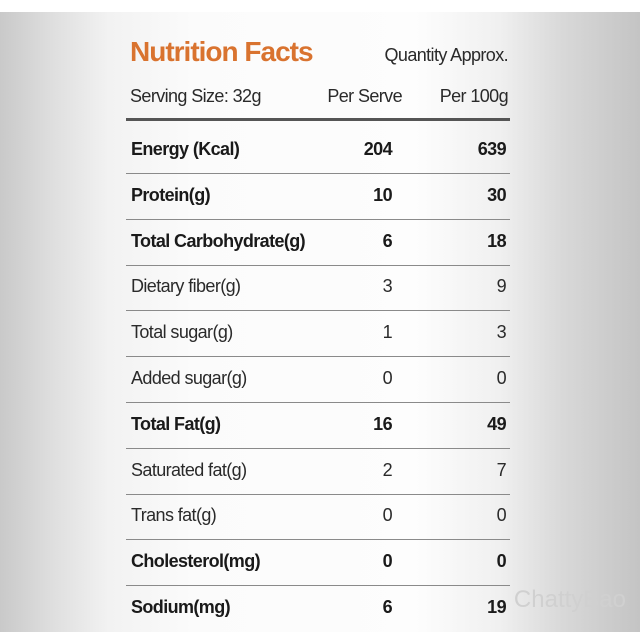 This screenshot has height=640, width=640. What do you see at coordinates (196, 561) in the screenshot?
I see `nutrient-name: Cholesterol(mg)` at bounding box center [196, 561].